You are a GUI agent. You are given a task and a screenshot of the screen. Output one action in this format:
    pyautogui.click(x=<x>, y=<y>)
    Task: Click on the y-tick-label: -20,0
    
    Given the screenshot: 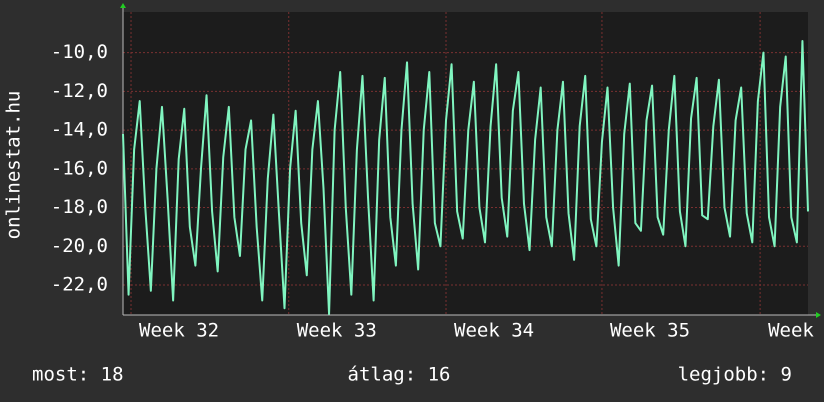 What is the action you would take?
    pyautogui.click(x=79, y=246)
    